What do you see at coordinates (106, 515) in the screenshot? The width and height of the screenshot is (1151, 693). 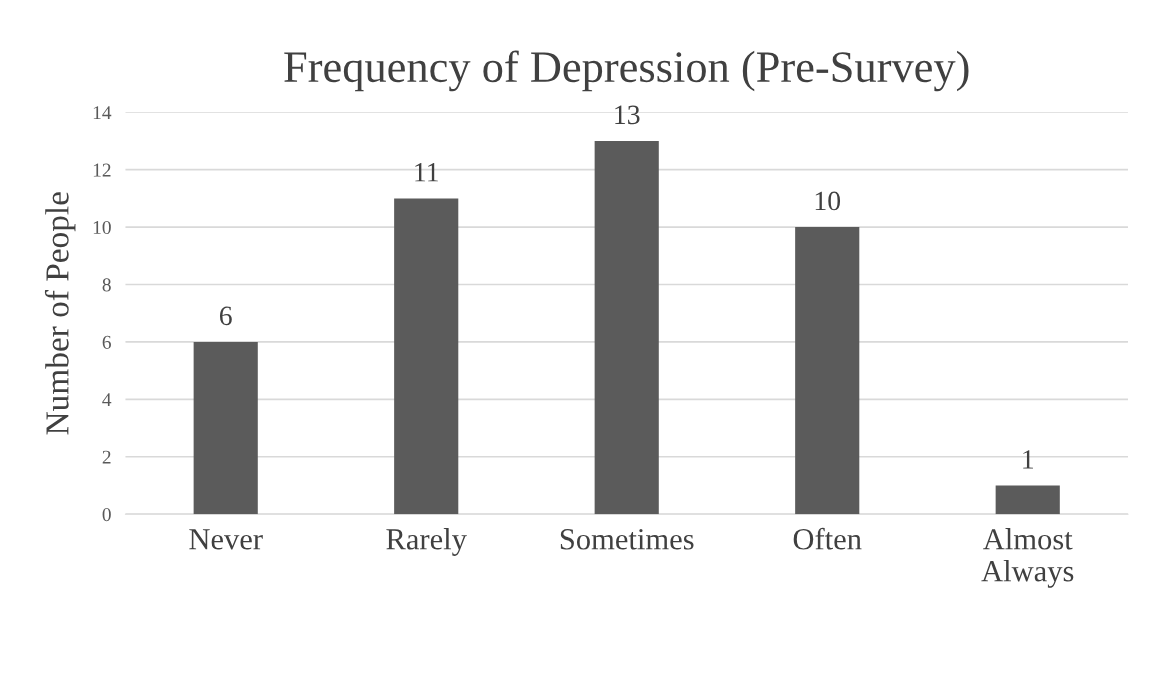 I see `y-tick-label: 0` at bounding box center [106, 515].